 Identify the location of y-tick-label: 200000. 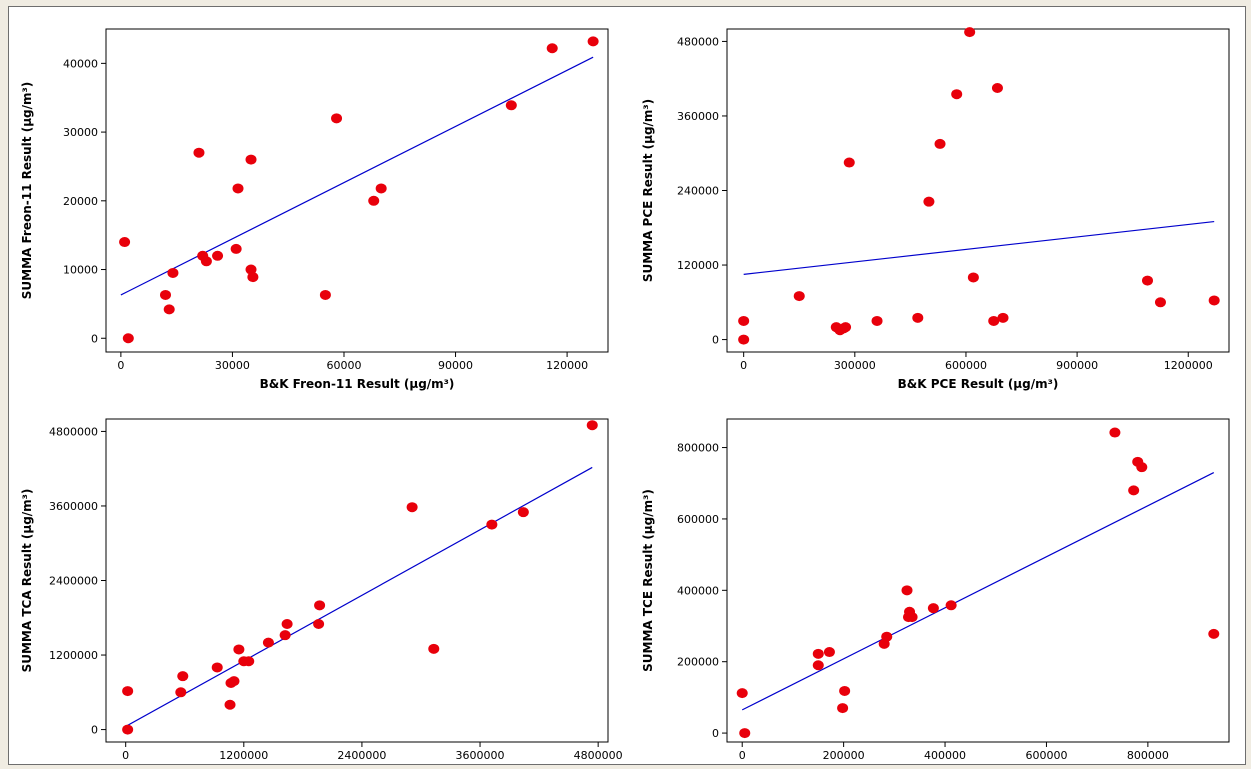
(698, 662).